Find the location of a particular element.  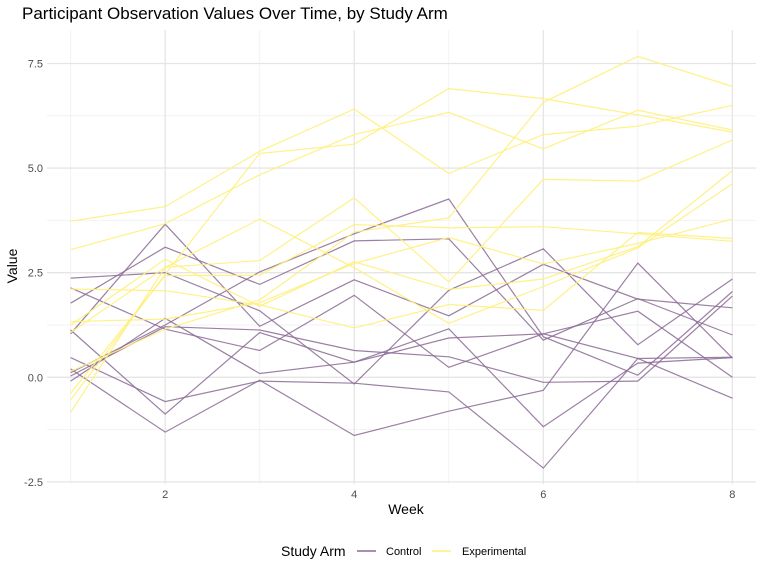

x-tick-label: 6 is located at coordinates (543, 495).